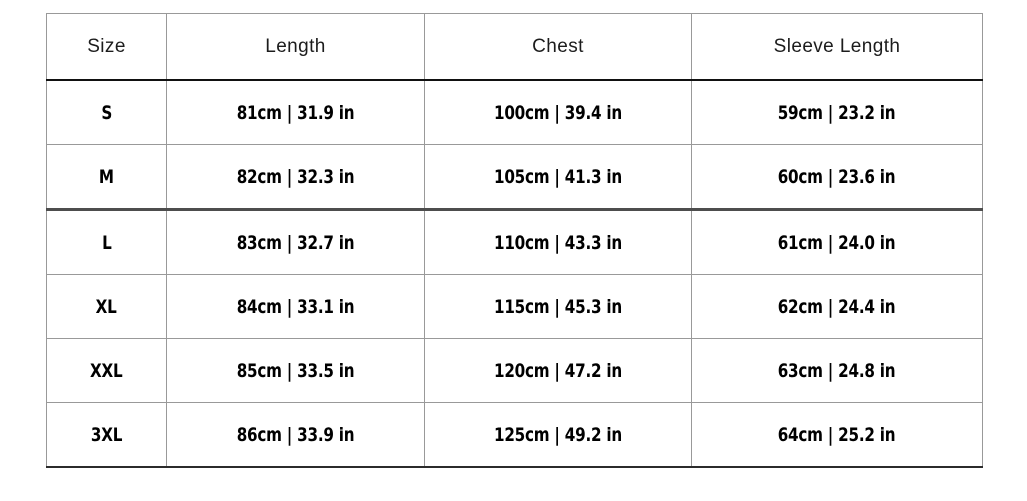  I want to click on chest-value: 115cm | 45.3 in, so click(558, 306).